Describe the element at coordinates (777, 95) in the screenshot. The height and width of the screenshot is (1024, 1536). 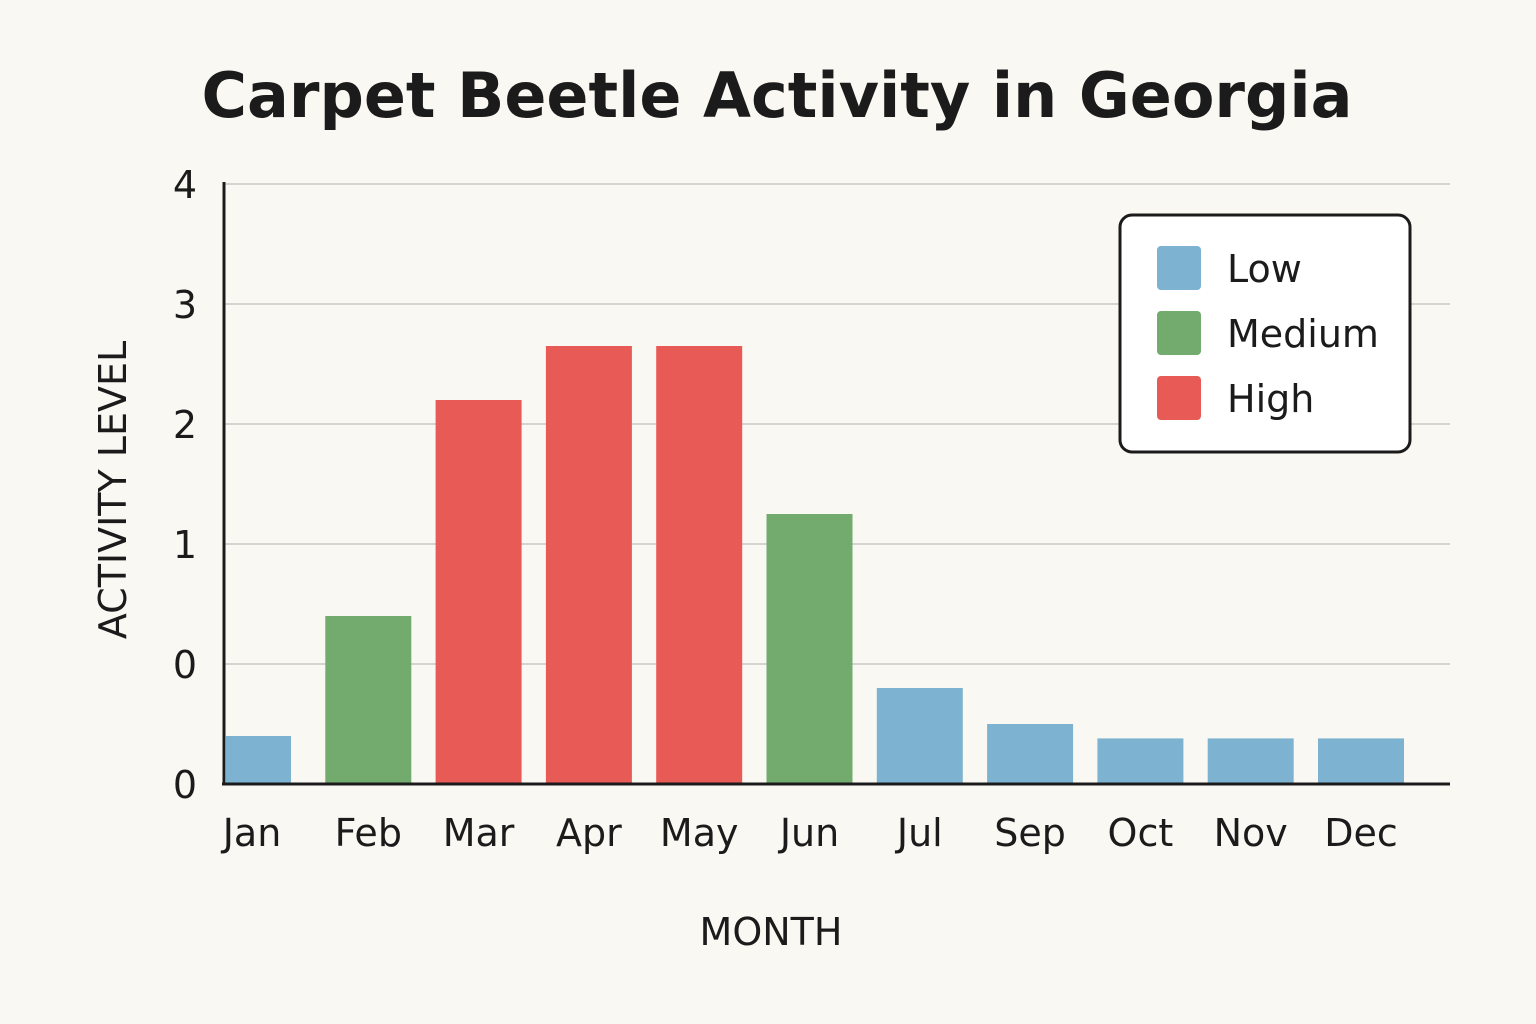
I see `chart-title: Carpet Beetle Activity in Georgia` at that location.